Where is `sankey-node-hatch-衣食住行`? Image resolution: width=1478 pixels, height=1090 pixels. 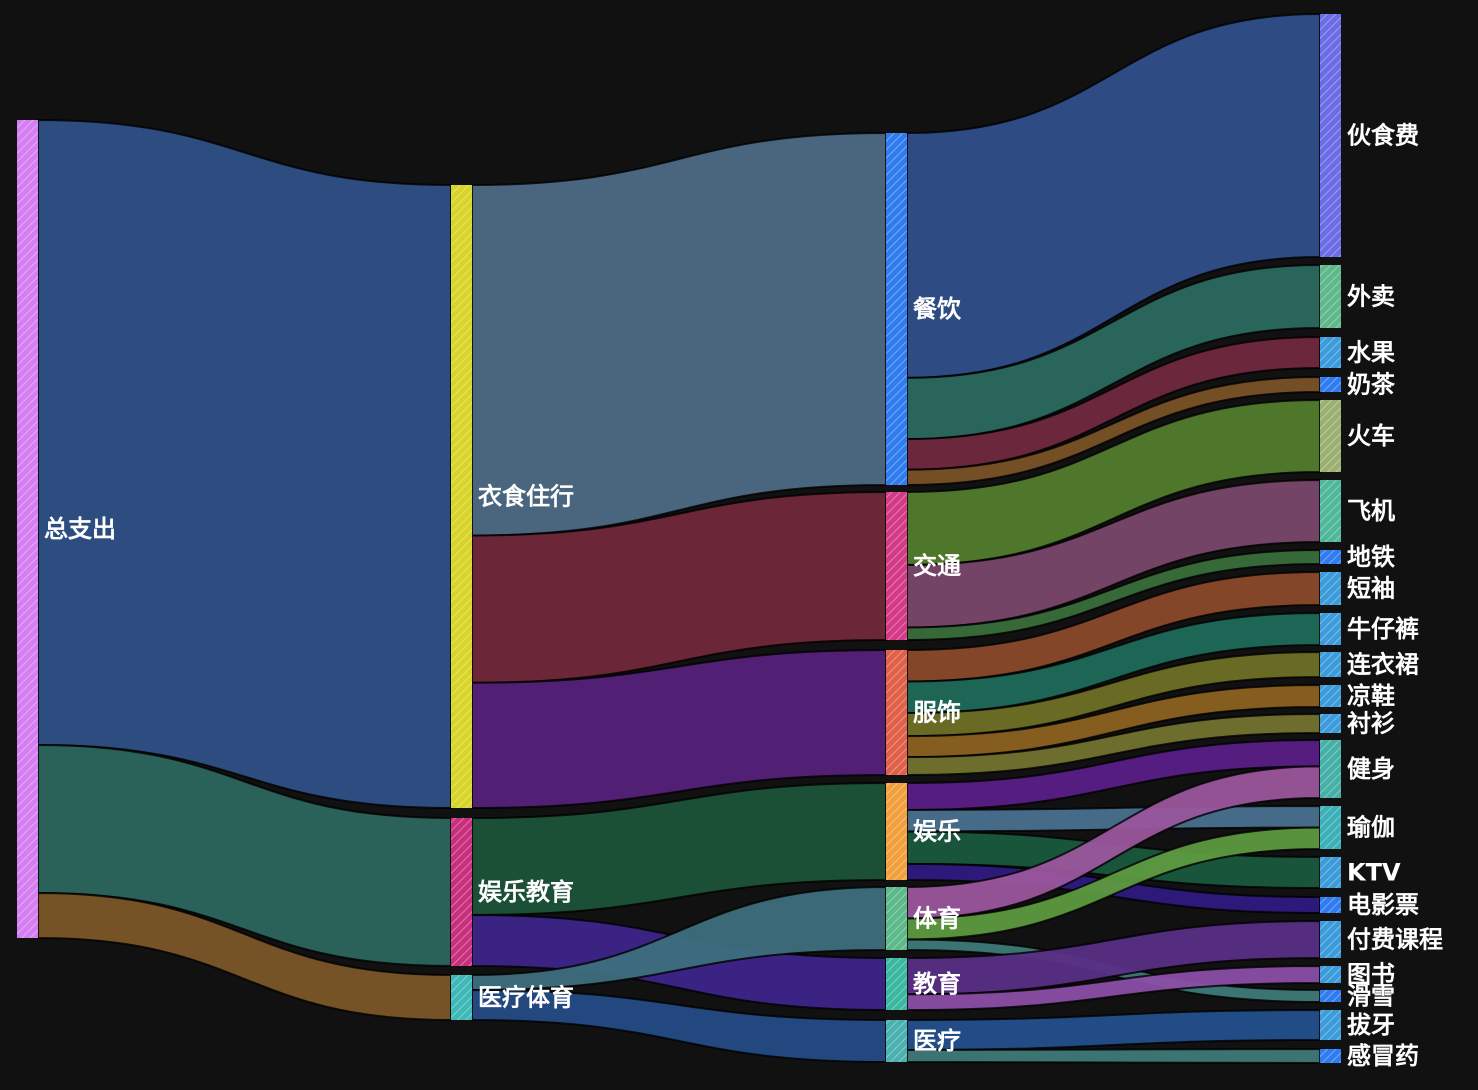 sankey-node-hatch-衣食住行 is located at coordinates (461, 496).